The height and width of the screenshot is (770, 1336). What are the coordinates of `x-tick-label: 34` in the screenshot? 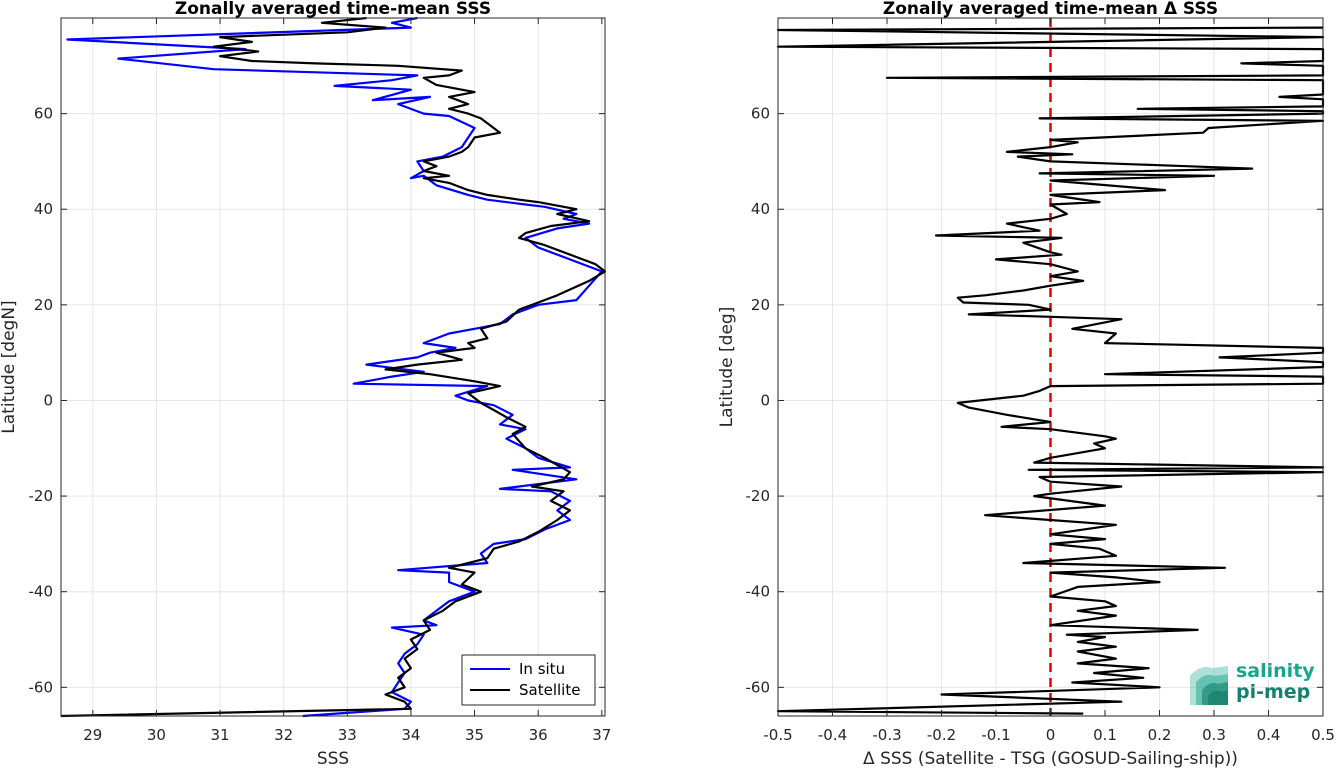 It's located at (410, 735).